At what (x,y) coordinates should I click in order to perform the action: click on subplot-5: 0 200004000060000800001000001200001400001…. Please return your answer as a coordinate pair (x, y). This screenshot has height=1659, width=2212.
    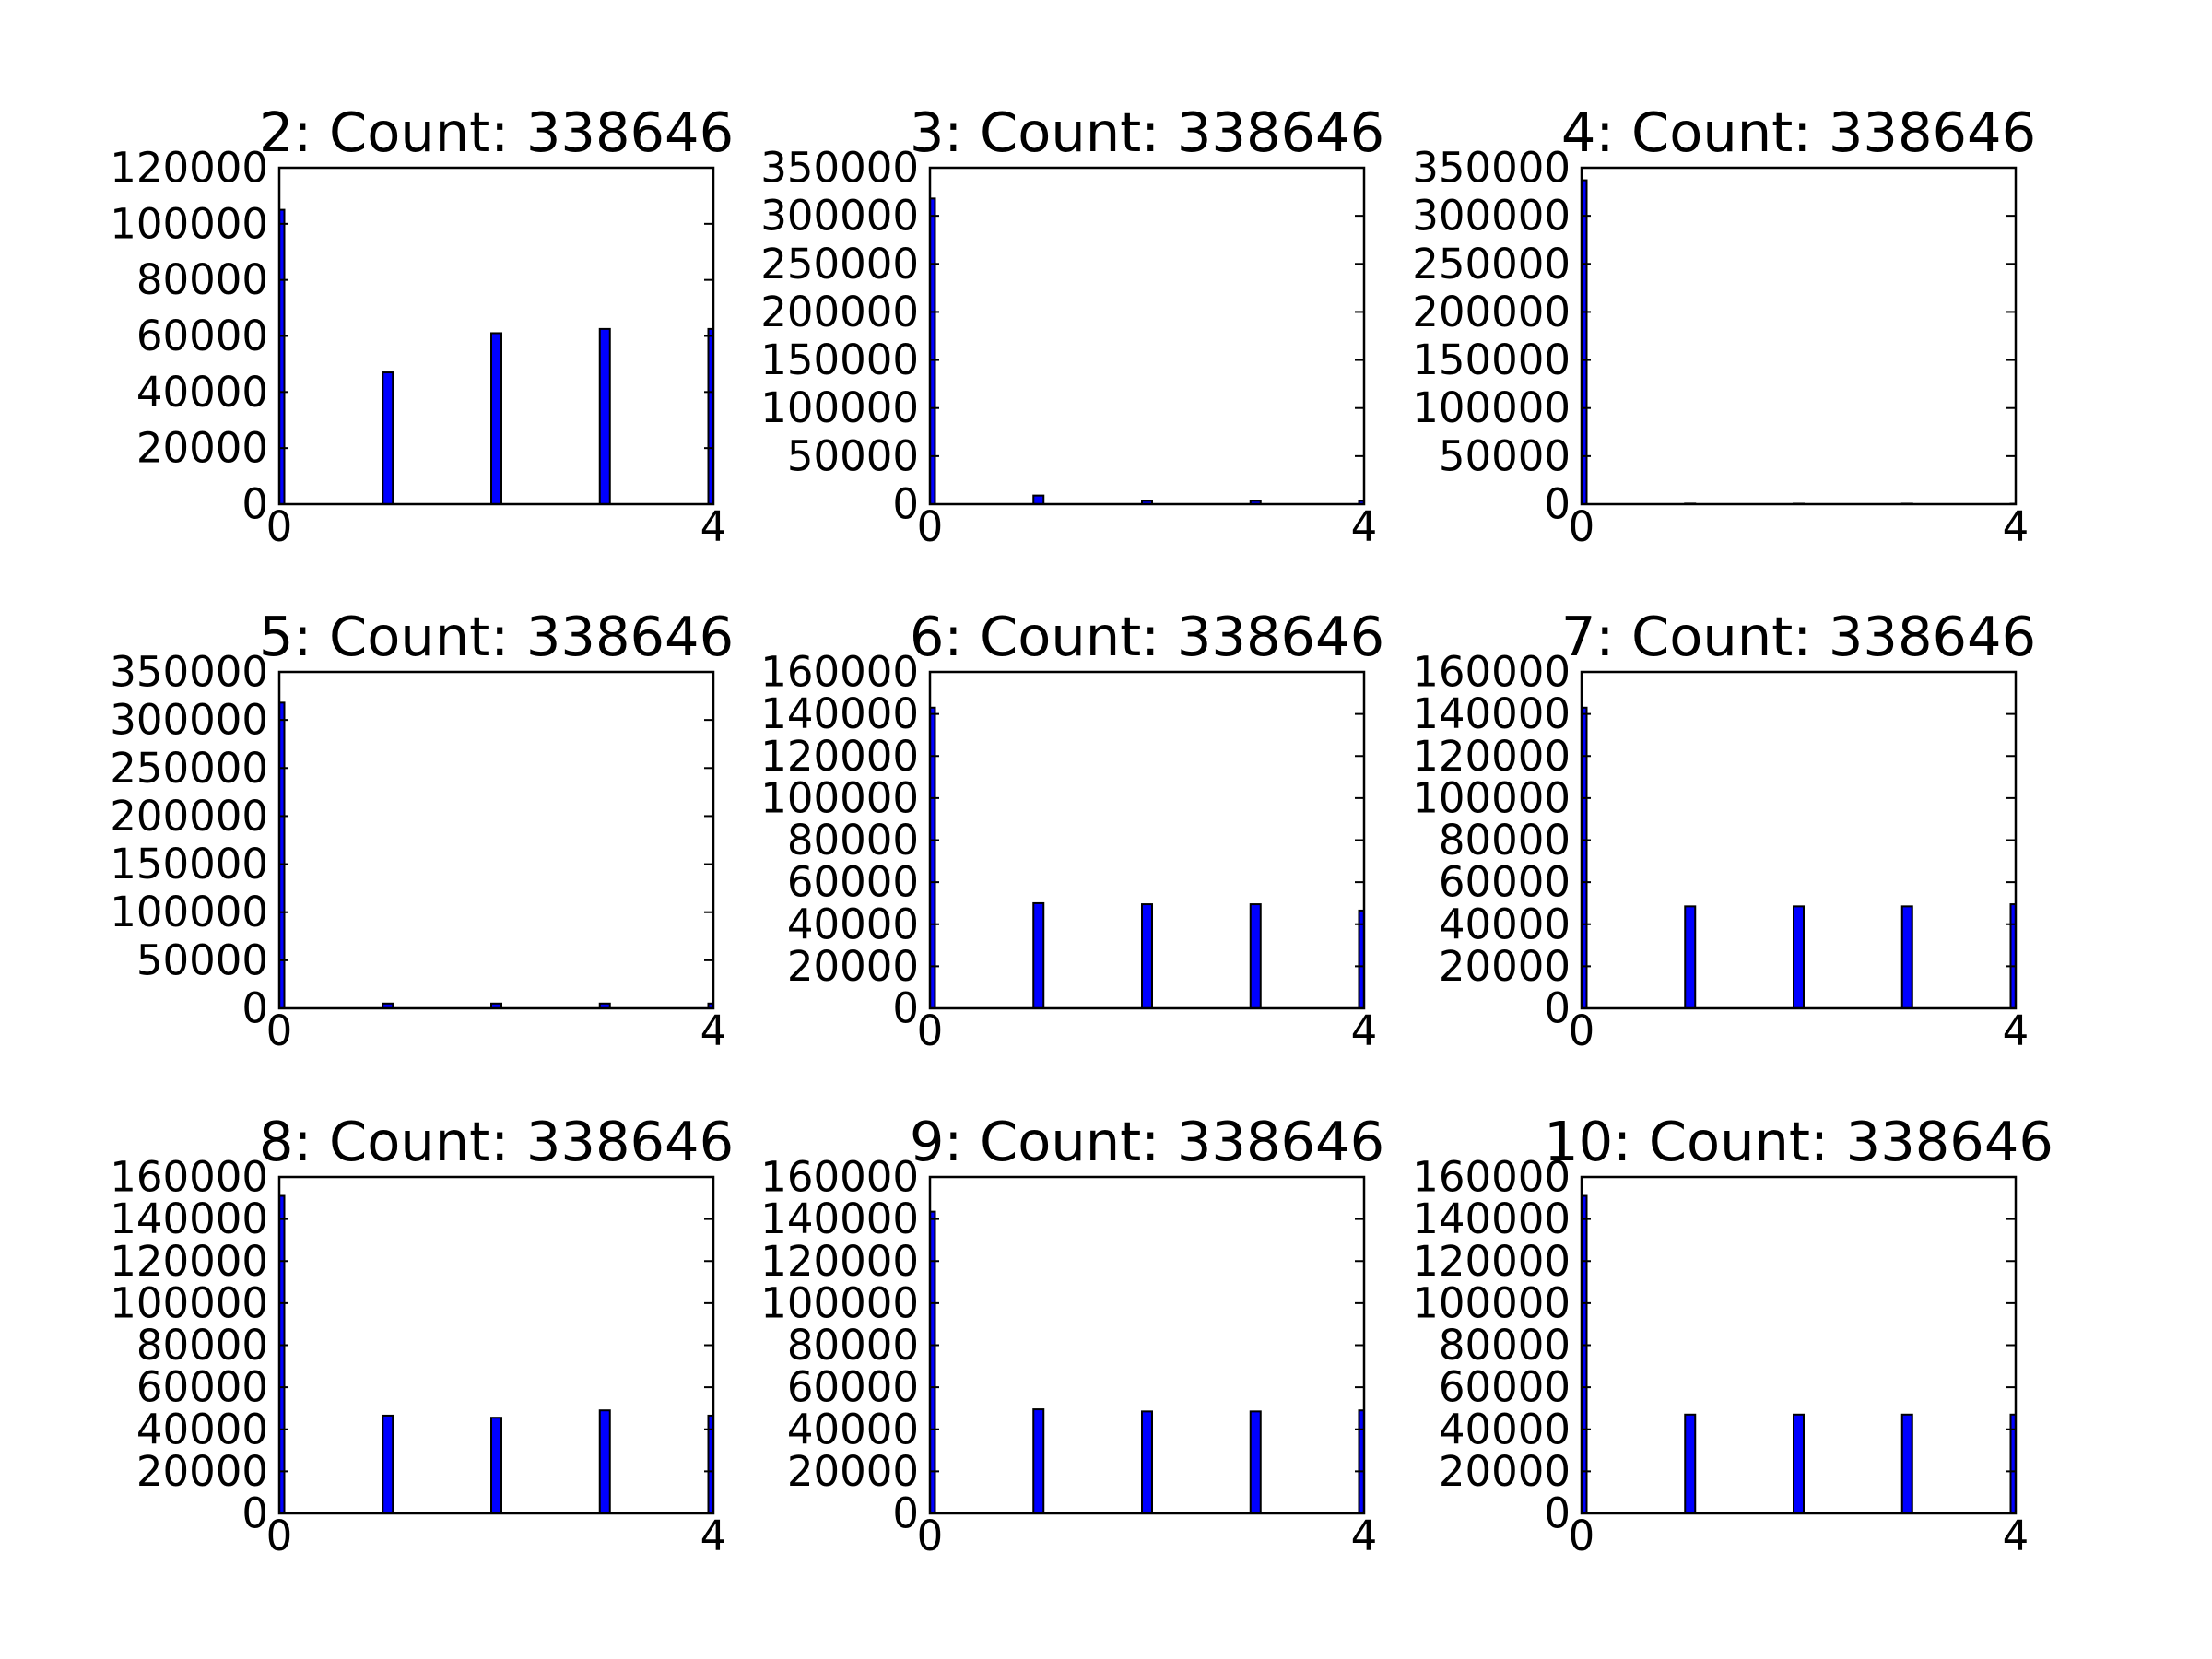
    Looking at the image, I should click on (1072, 830).